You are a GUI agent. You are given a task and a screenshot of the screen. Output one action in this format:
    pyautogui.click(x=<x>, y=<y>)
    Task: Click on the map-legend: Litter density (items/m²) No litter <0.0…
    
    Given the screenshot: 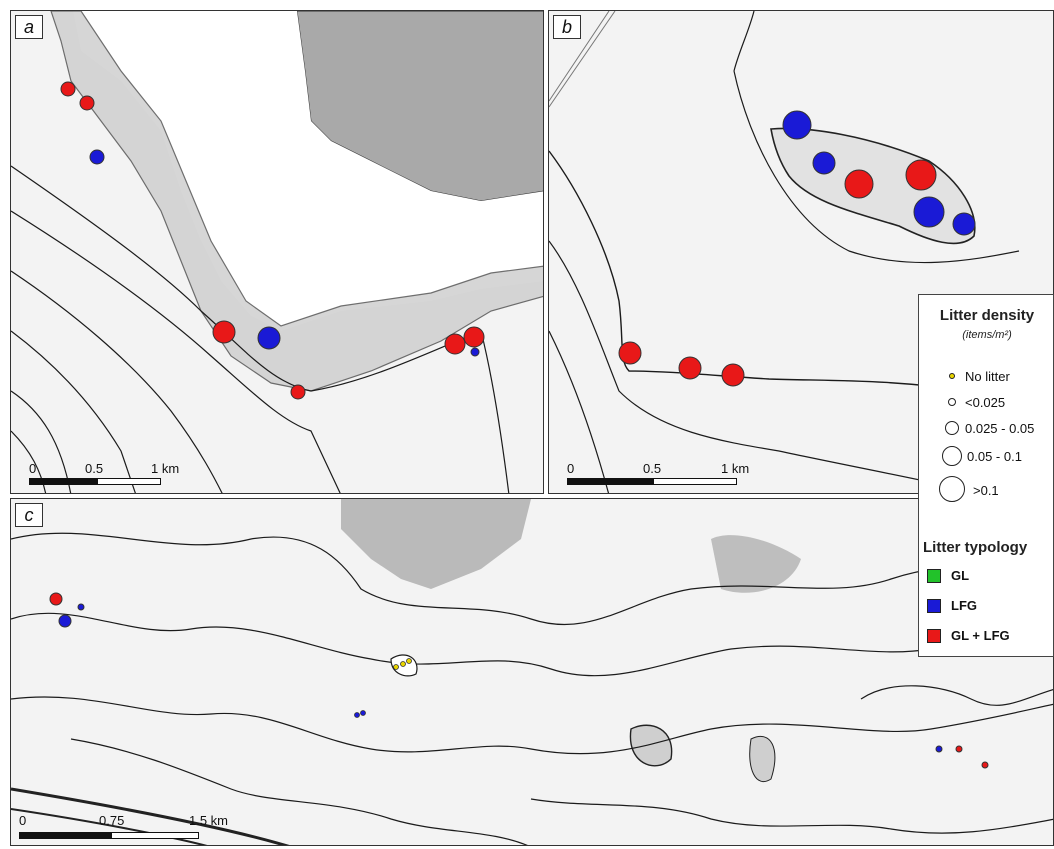 What is the action you would take?
    pyautogui.click(x=986, y=475)
    